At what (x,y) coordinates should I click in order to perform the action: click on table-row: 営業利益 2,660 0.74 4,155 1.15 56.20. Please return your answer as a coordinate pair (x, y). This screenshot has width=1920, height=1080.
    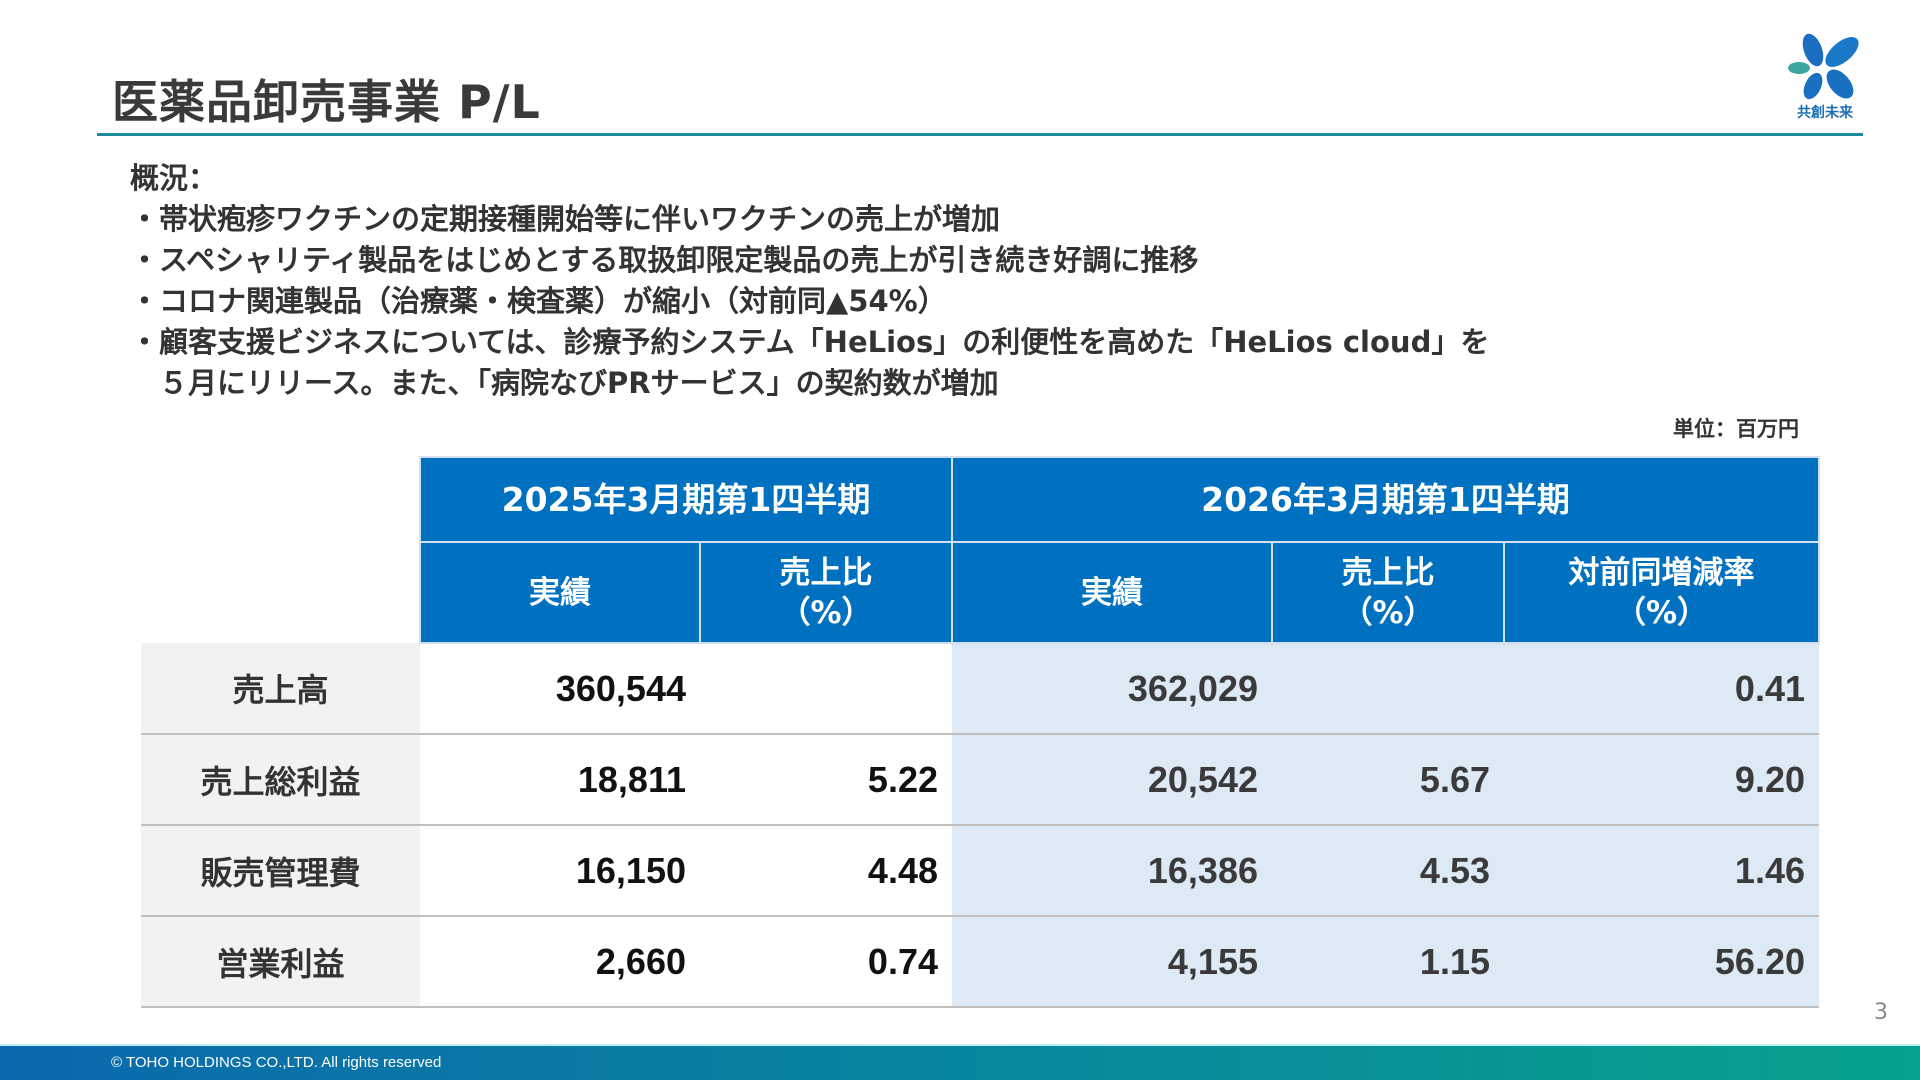
    Looking at the image, I should click on (980, 962).